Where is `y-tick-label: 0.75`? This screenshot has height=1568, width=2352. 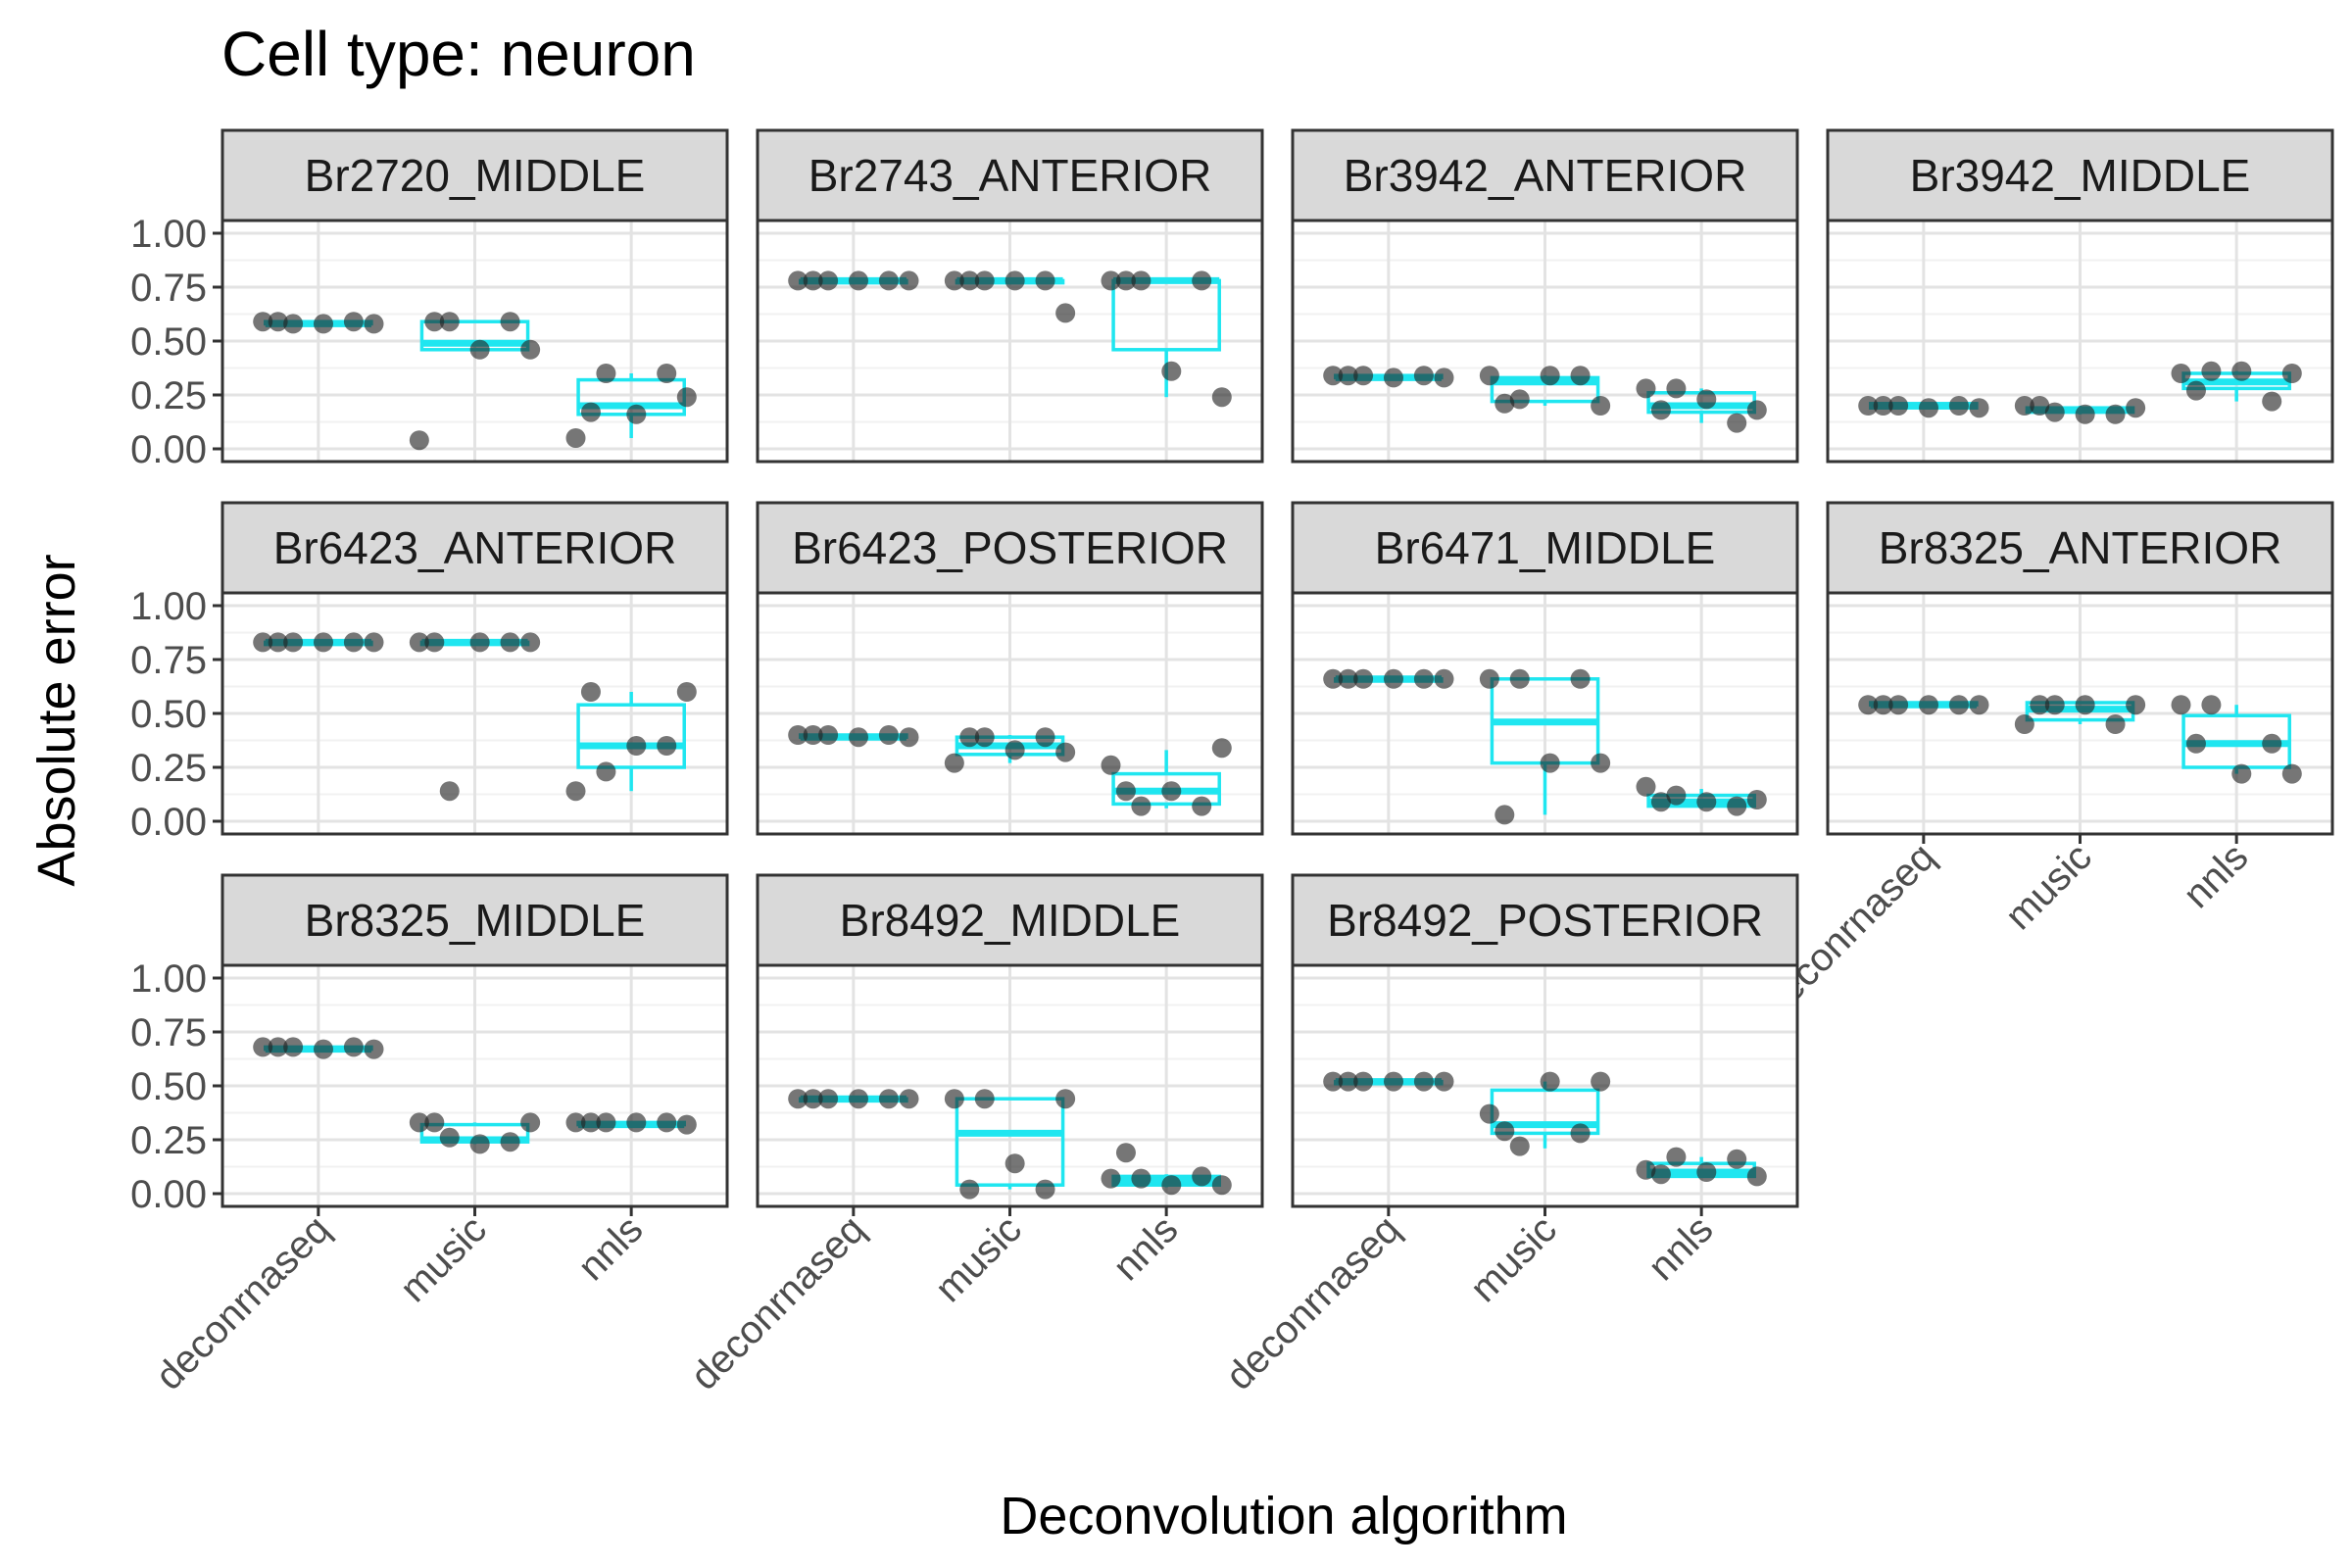 y-tick-label: 0.75 is located at coordinates (168, 1032).